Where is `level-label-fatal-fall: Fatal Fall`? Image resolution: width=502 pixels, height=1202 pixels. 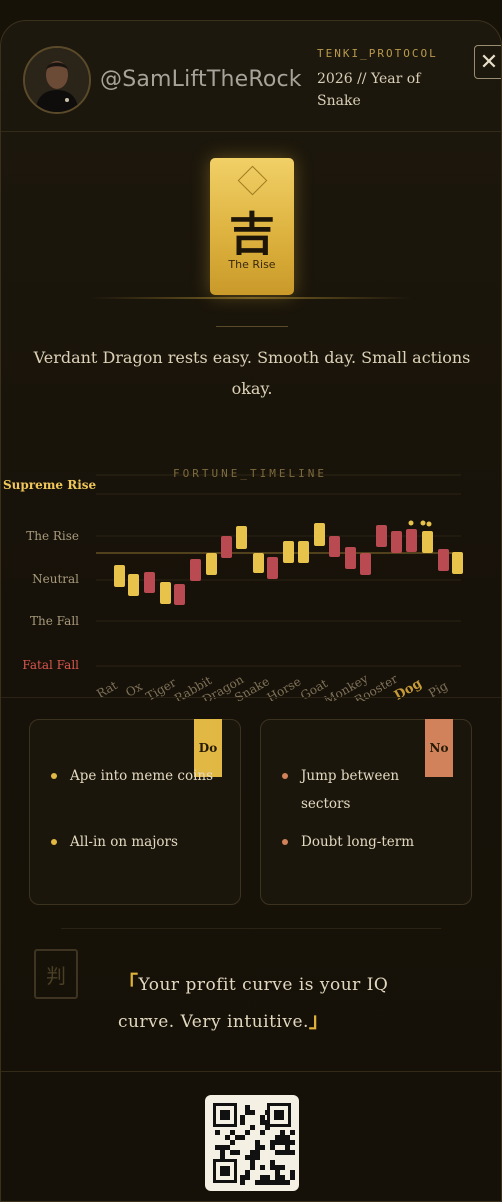
level-label-fatal-fall: Fatal Fall is located at coordinates (50, 665).